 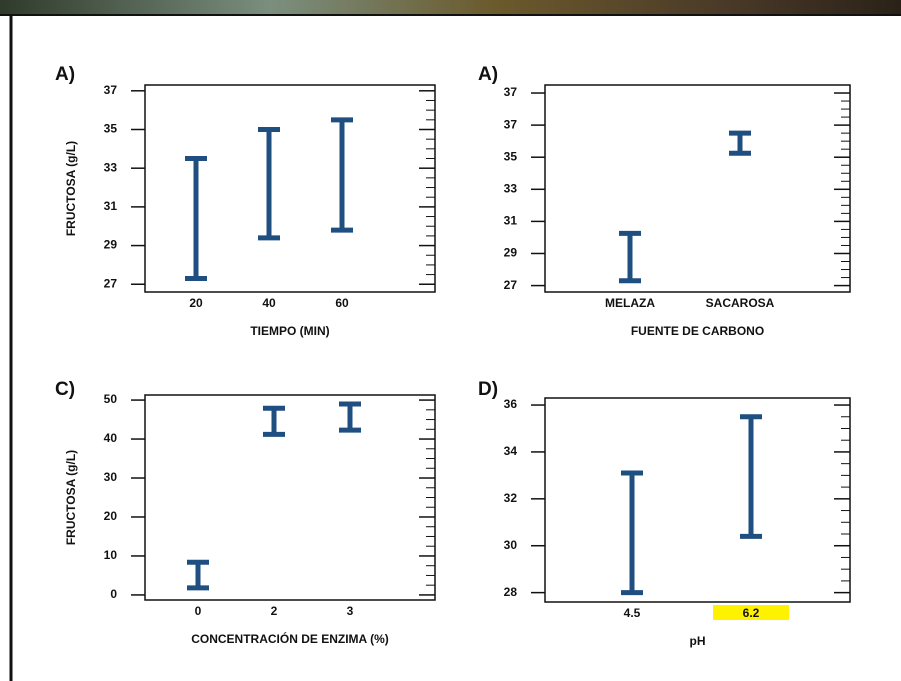 What do you see at coordinates (450, 7) in the screenshot?
I see `photo-strip` at bounding box center [450, 7].